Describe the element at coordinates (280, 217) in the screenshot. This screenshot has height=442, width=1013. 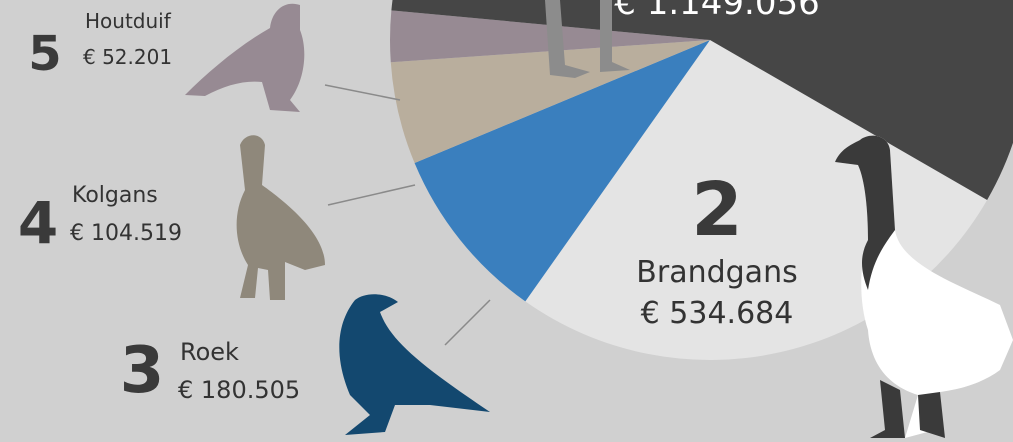
I see `bird-kolgans` at that location.